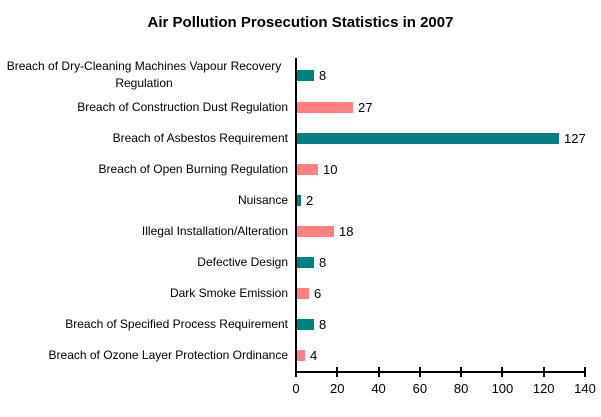  What do you see at coordinates (448, 169) in the screenshot?
I see `bar-area: 10` at bounding box center [448, 169].